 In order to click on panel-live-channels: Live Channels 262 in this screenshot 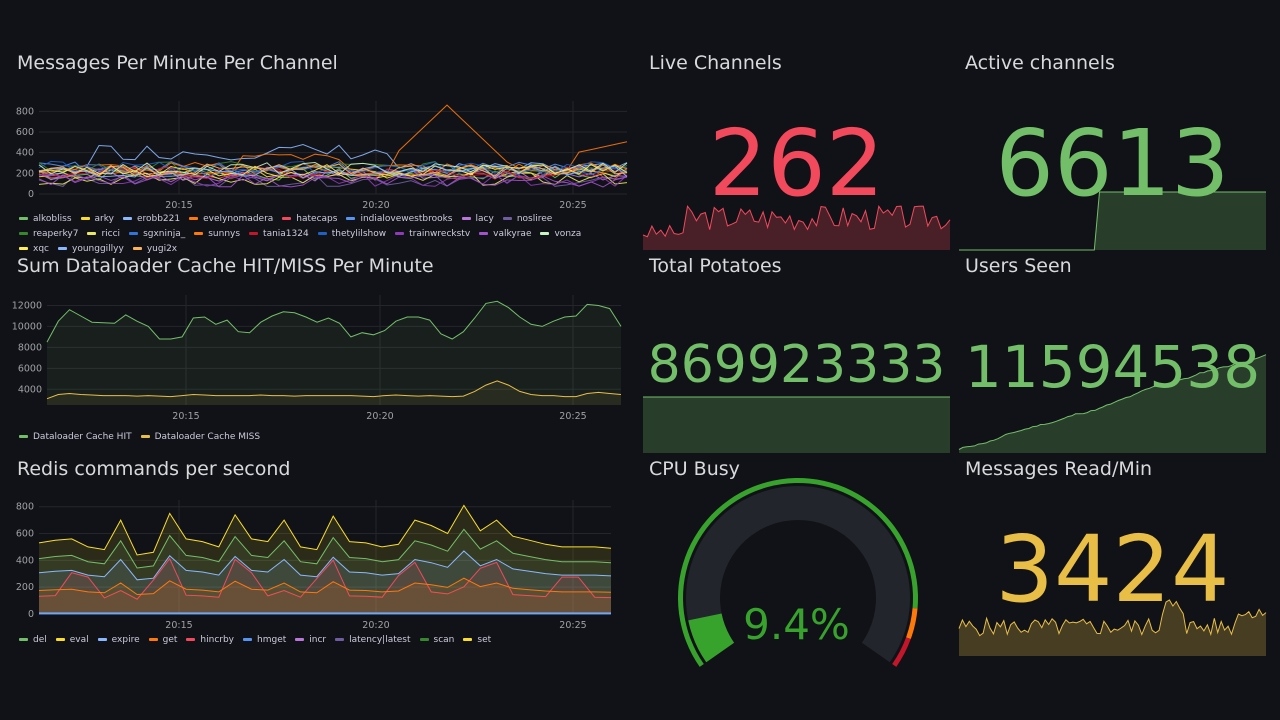, I will do `click(796, 151)`.